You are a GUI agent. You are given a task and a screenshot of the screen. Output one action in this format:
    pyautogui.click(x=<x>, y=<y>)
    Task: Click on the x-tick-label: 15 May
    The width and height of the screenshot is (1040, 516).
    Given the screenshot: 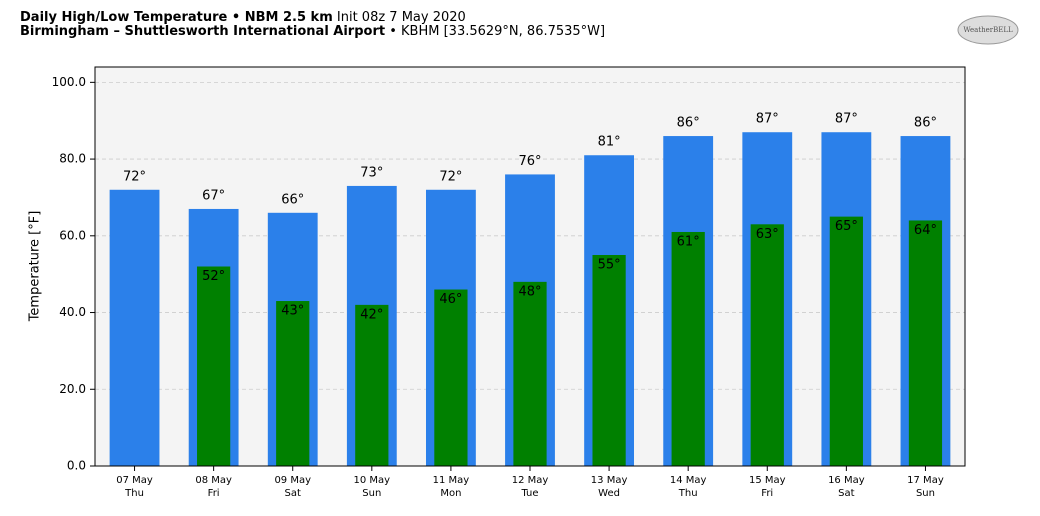 What is the action you would take?
    pyautogui.click(x=767, y=480)
    